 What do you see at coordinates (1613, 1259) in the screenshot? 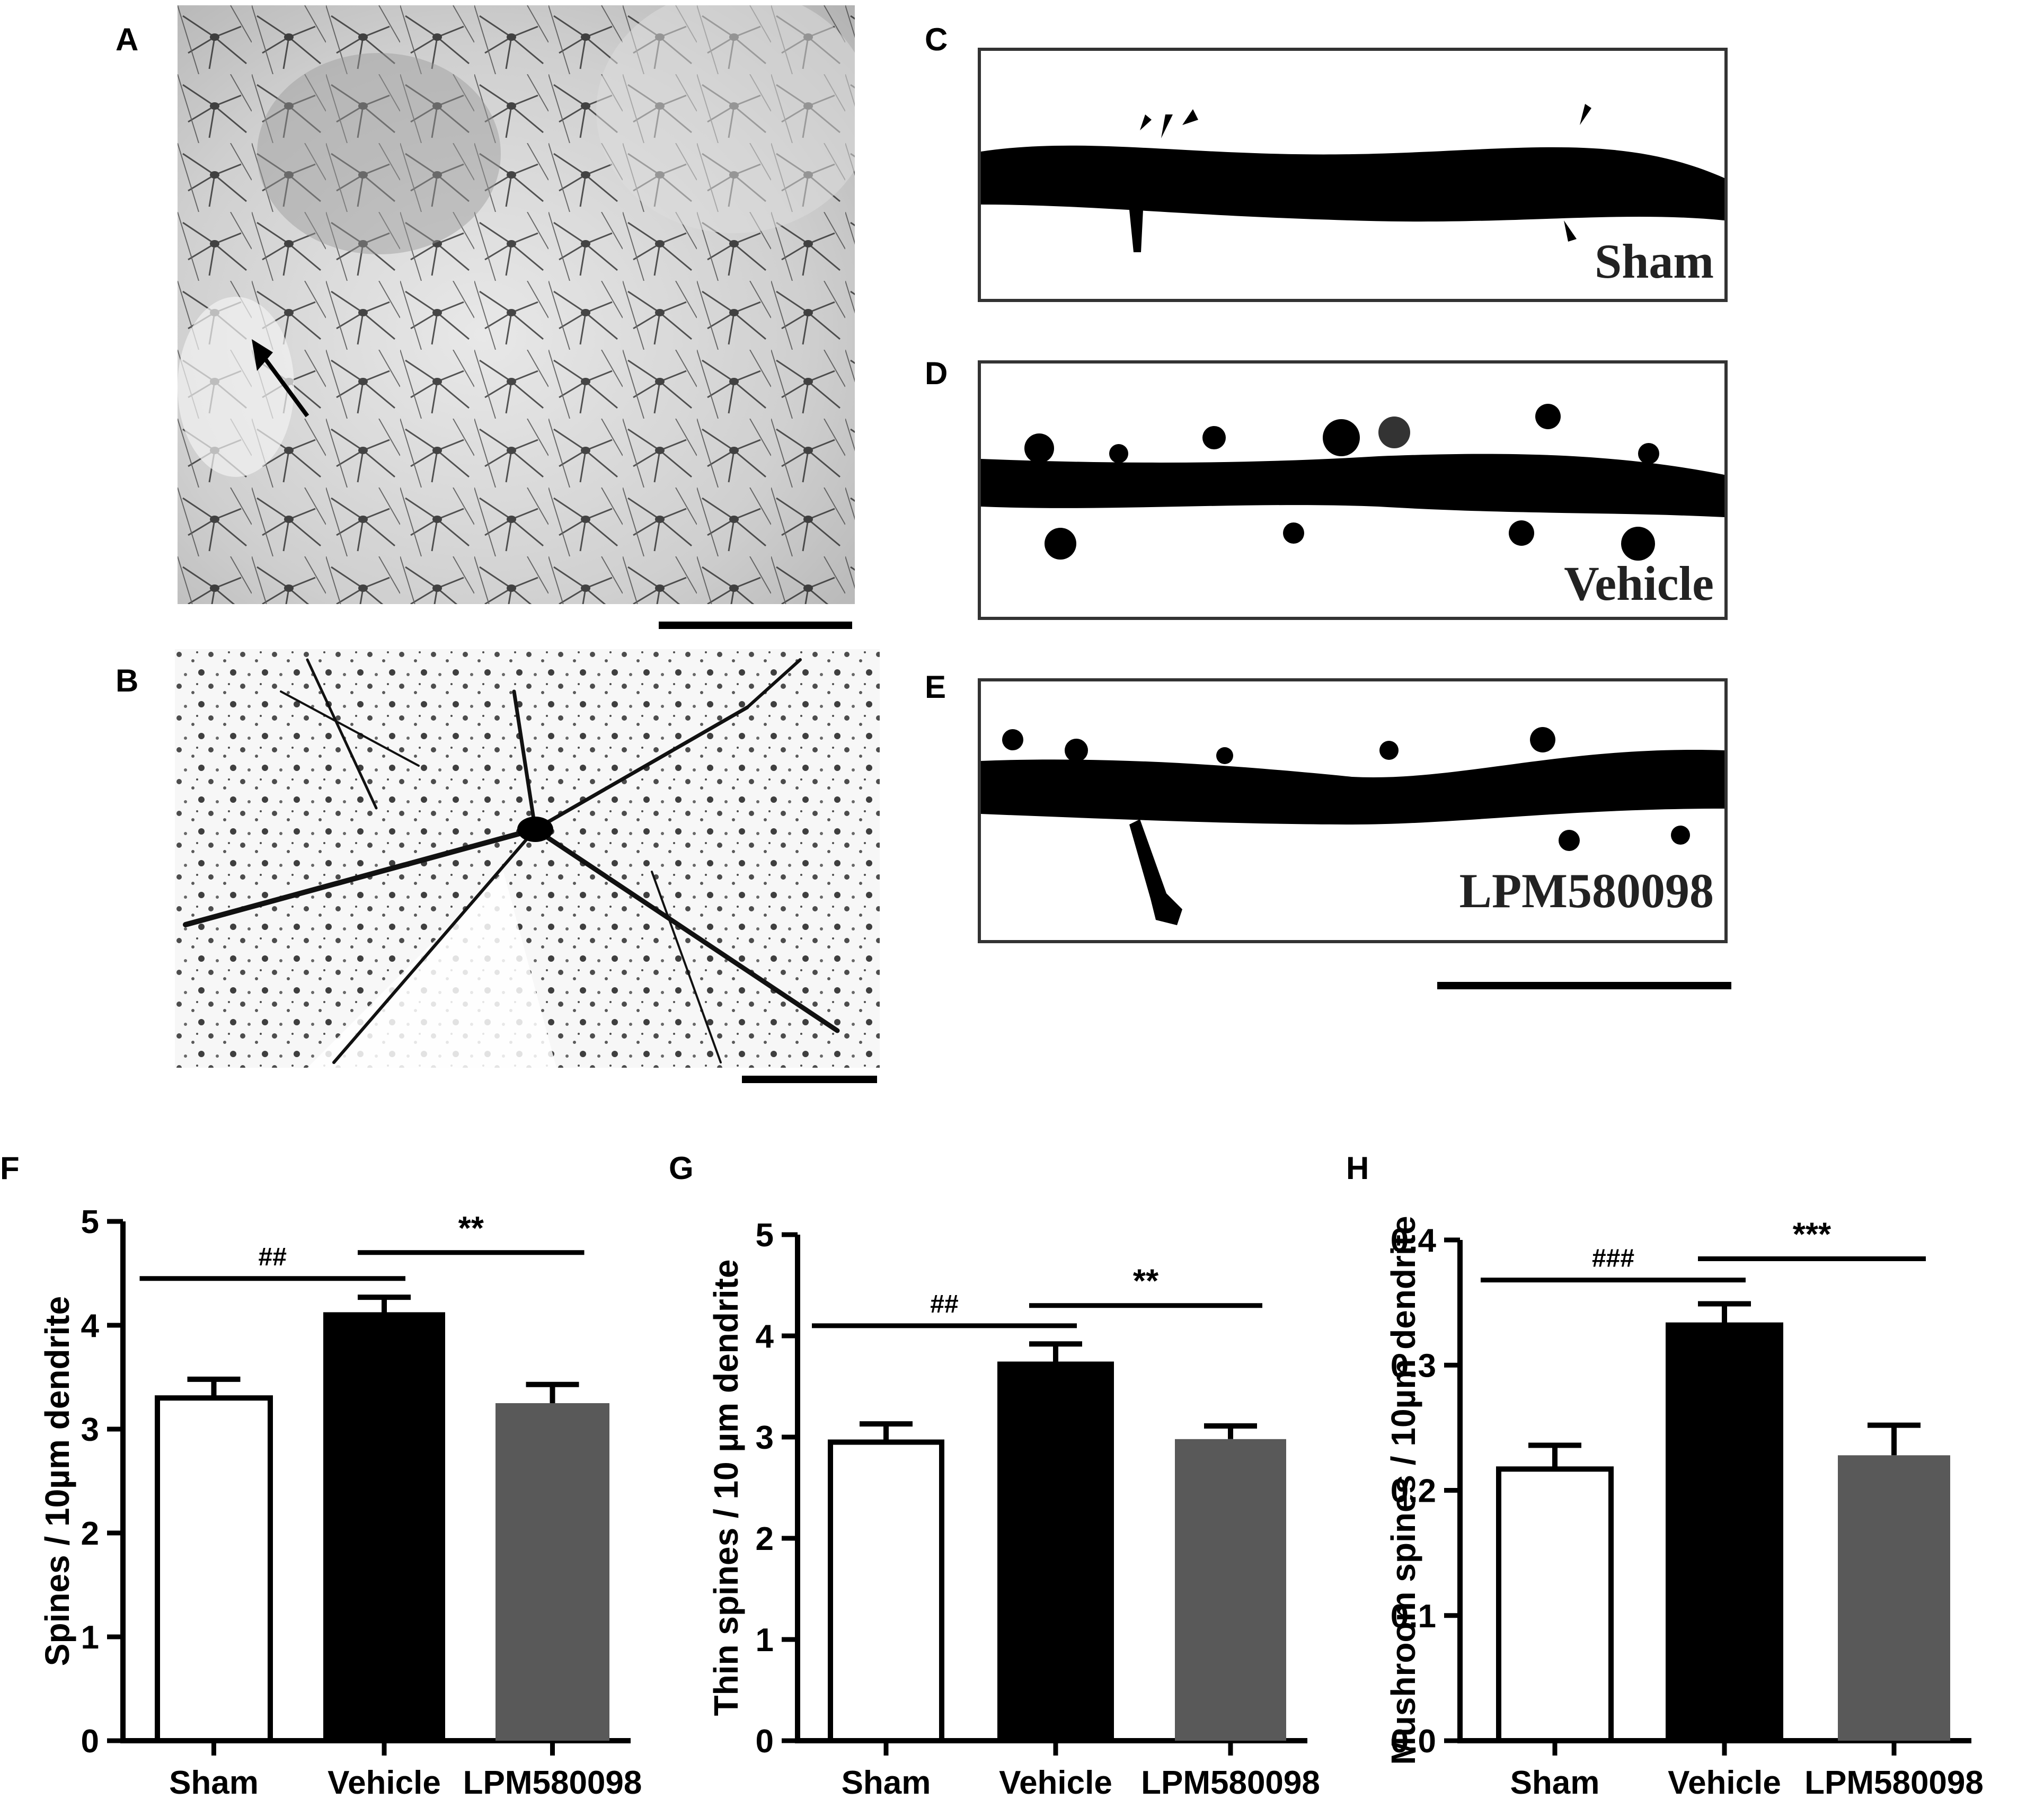
I see `significance-label: ###` at bounding box center [1613, 1259].